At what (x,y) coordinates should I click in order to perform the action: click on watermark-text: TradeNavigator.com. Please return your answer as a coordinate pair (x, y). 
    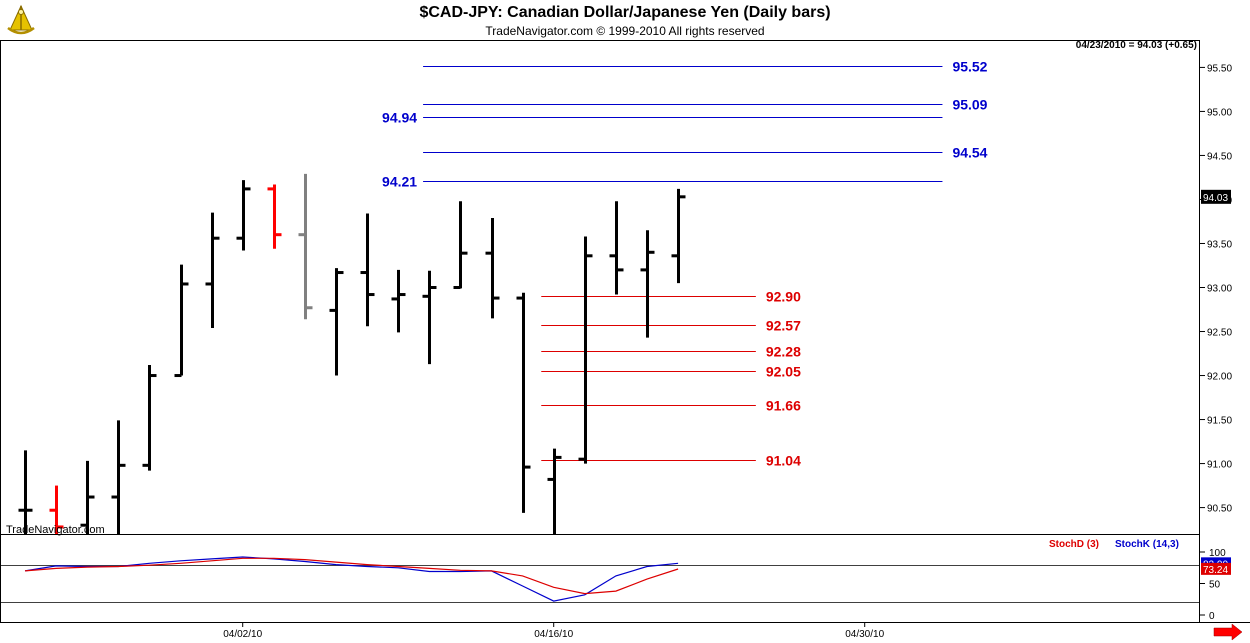
    Looking at the image, I should click on (55, 530).